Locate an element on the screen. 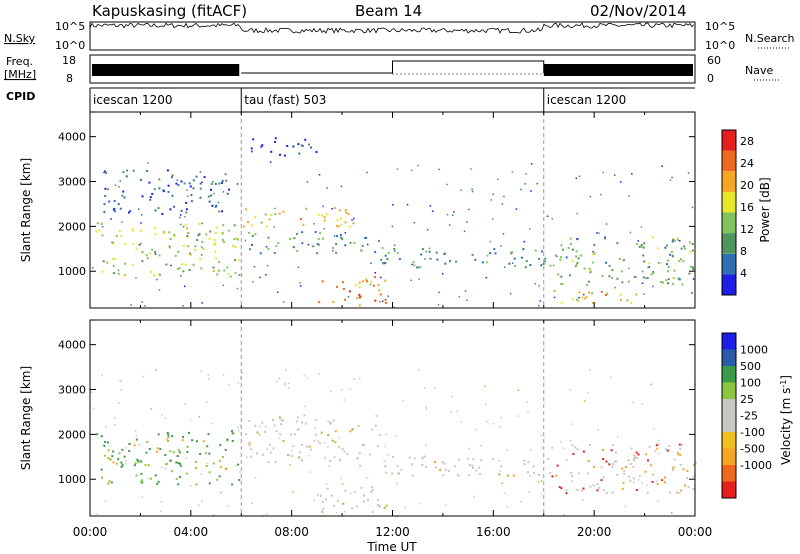 This screenshot has width=800, height=554. freq-trace is located at coordinates (392, 68).